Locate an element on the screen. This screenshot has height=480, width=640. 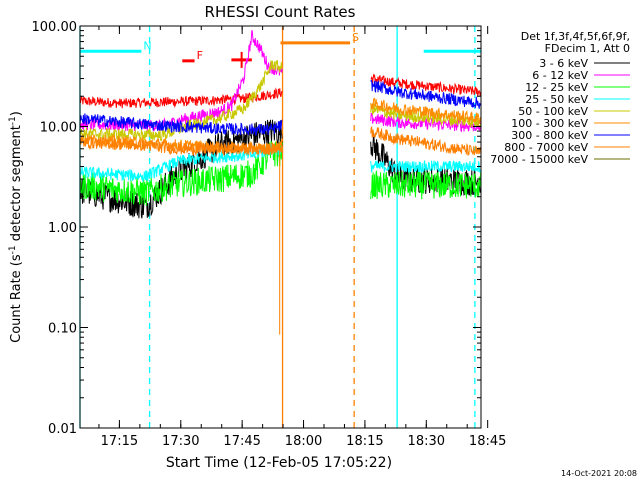
y-axis-label-end: ) is located at coordinates (16, 113).